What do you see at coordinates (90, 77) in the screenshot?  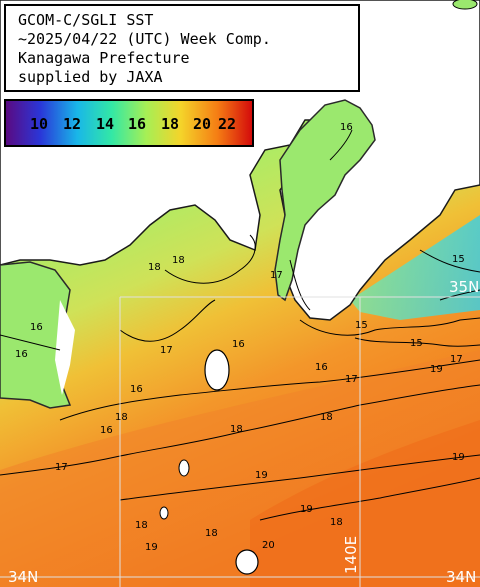 I see `credit-line: supplied by JAXA` at bounding box center [90, 77].